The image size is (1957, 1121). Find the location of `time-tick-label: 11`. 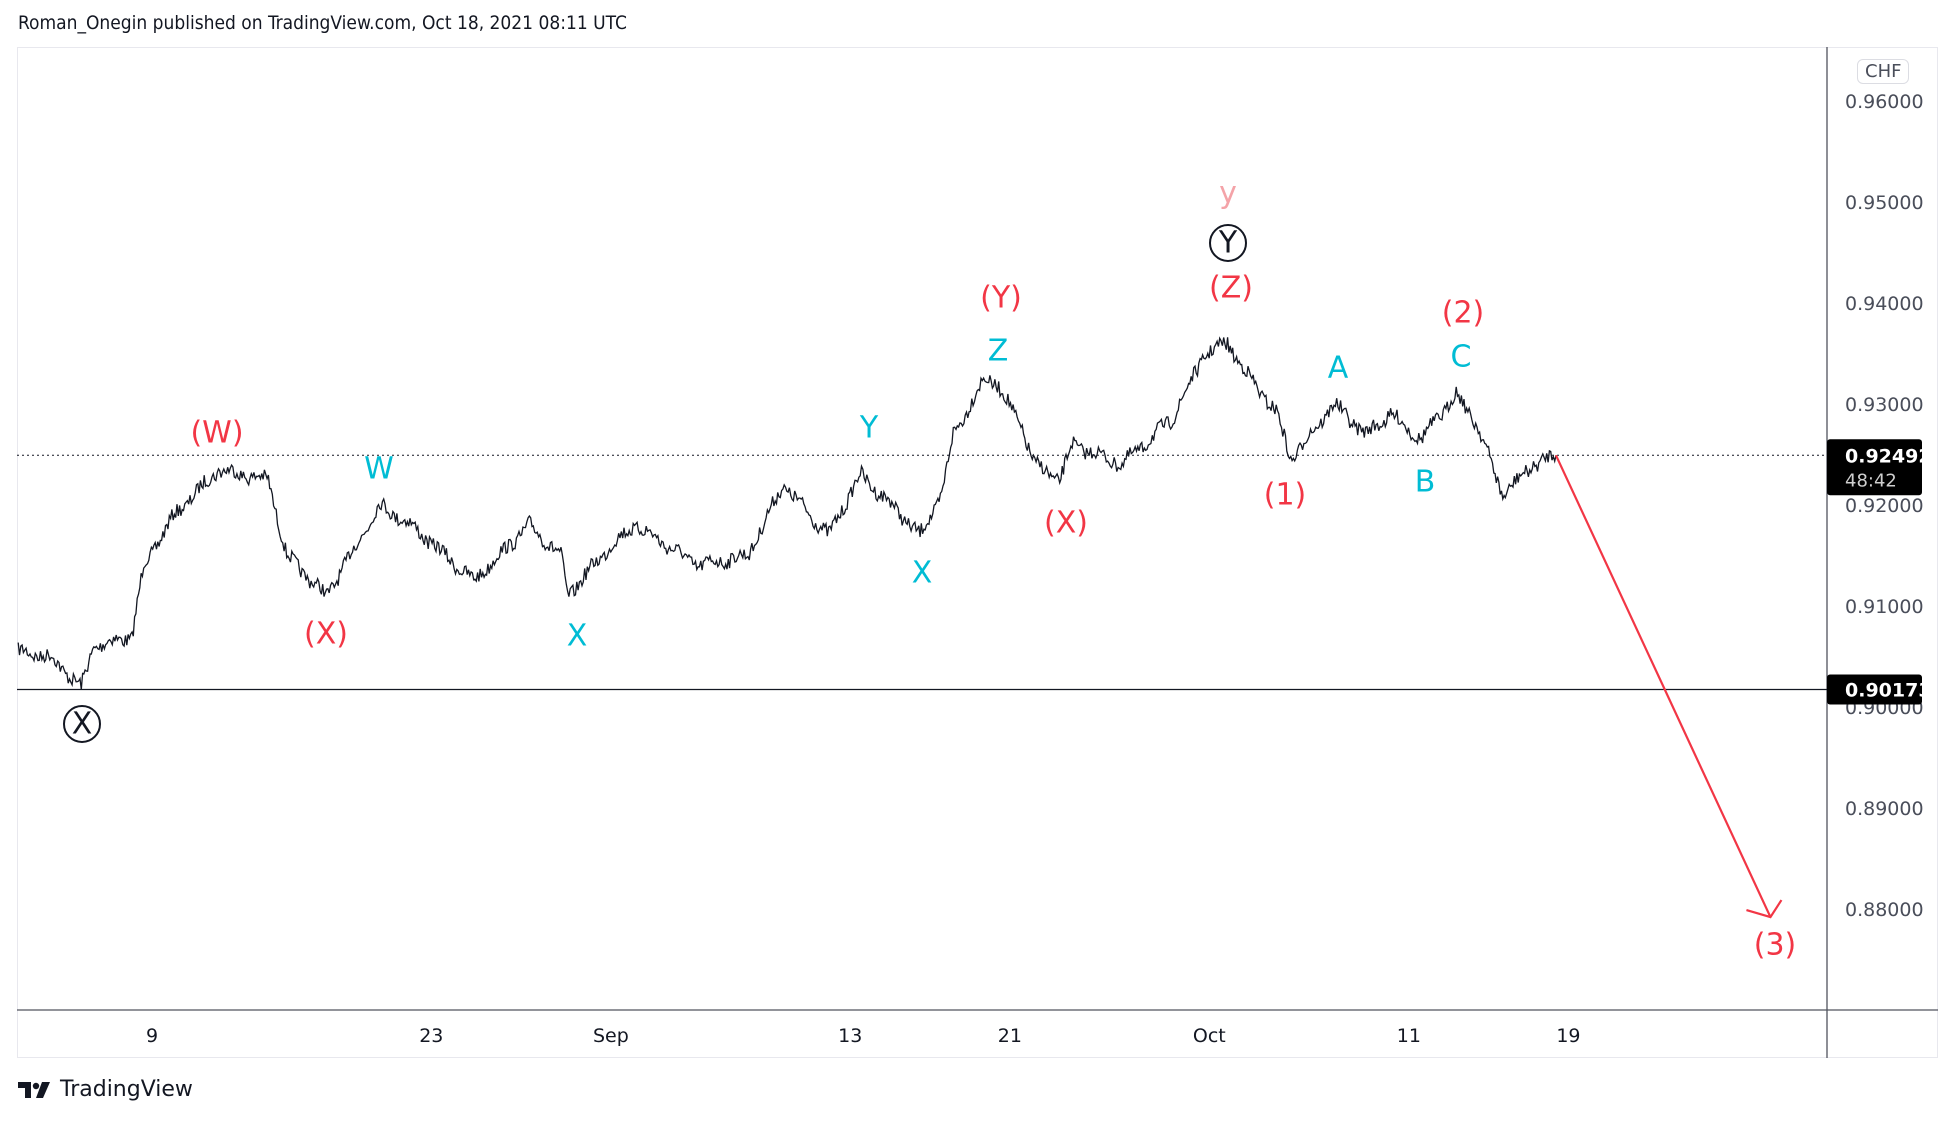

time-tick-label: 11 is located at coordinates (1409, 1036).